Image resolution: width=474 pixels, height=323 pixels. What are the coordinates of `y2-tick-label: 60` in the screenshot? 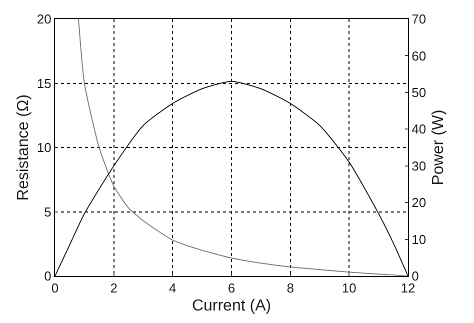 It's located at (419, 56).